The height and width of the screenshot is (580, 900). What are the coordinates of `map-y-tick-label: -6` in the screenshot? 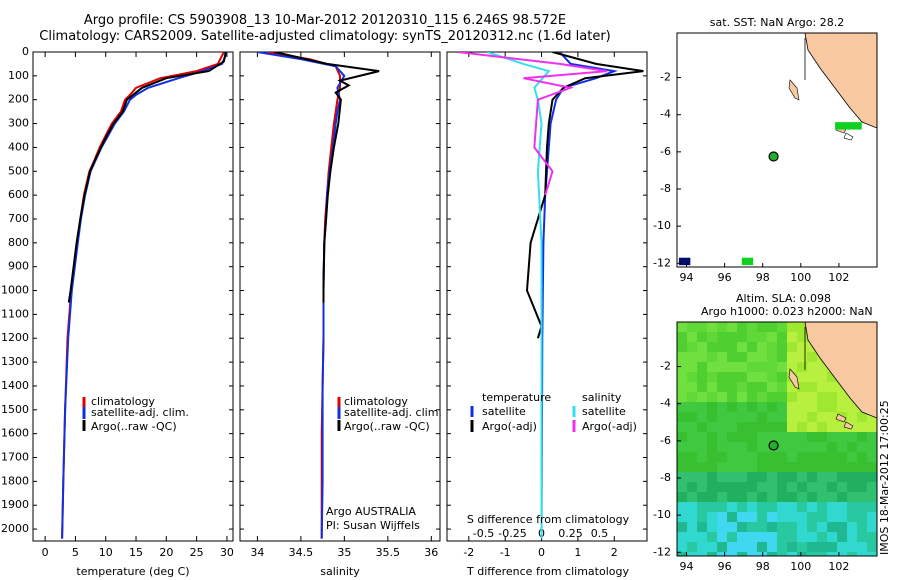 It's located at (665, 440).